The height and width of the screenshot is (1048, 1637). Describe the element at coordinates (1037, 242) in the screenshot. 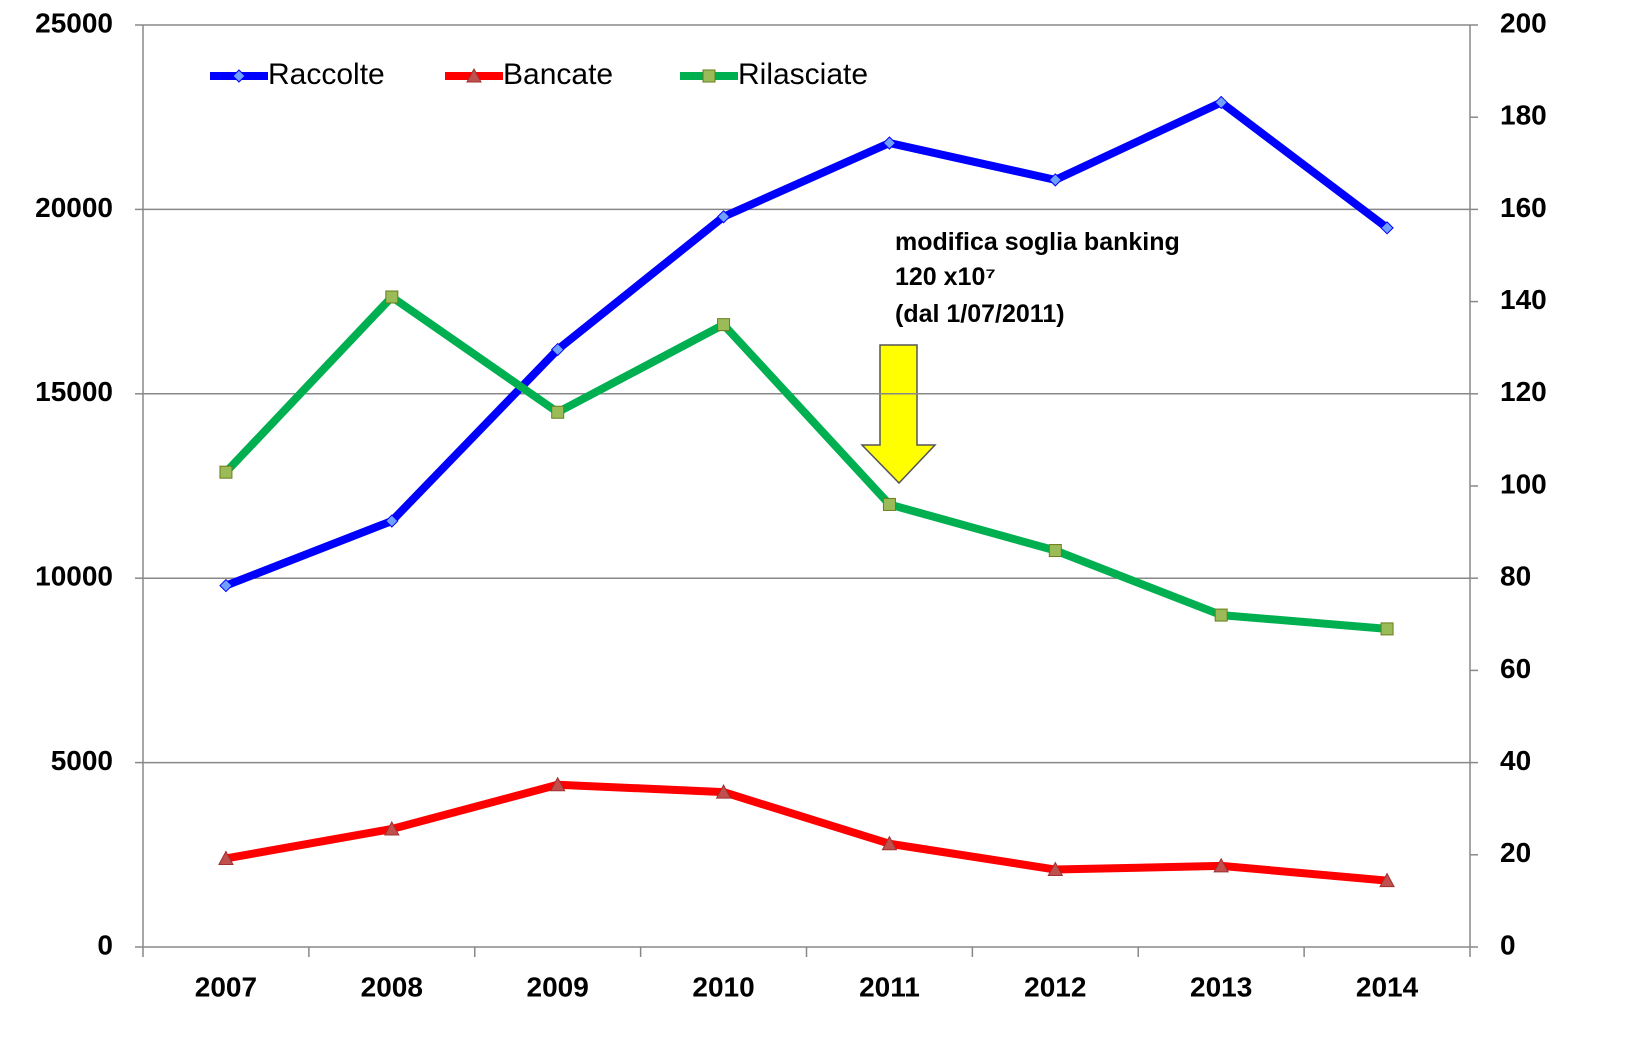

I see `annotation: modifica soglia banking` at that location.